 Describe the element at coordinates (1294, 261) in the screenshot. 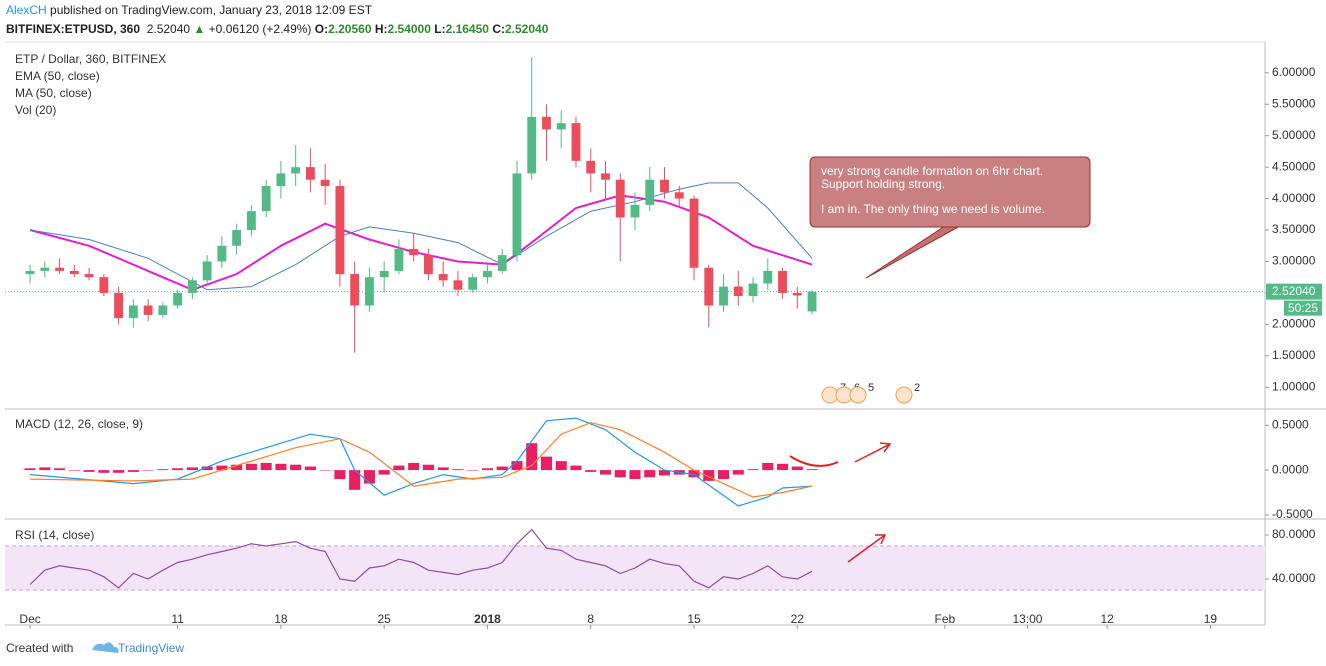

I see `y-tick-label: 3.00000` at that location.